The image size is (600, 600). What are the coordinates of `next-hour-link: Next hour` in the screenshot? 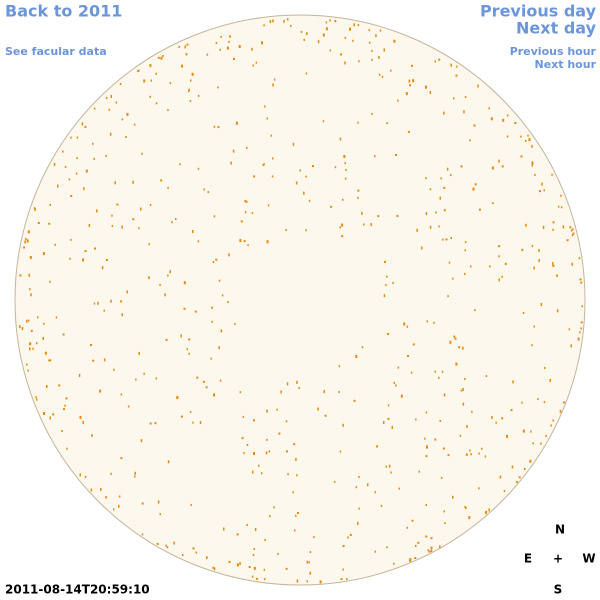 It's located at (566, 64).